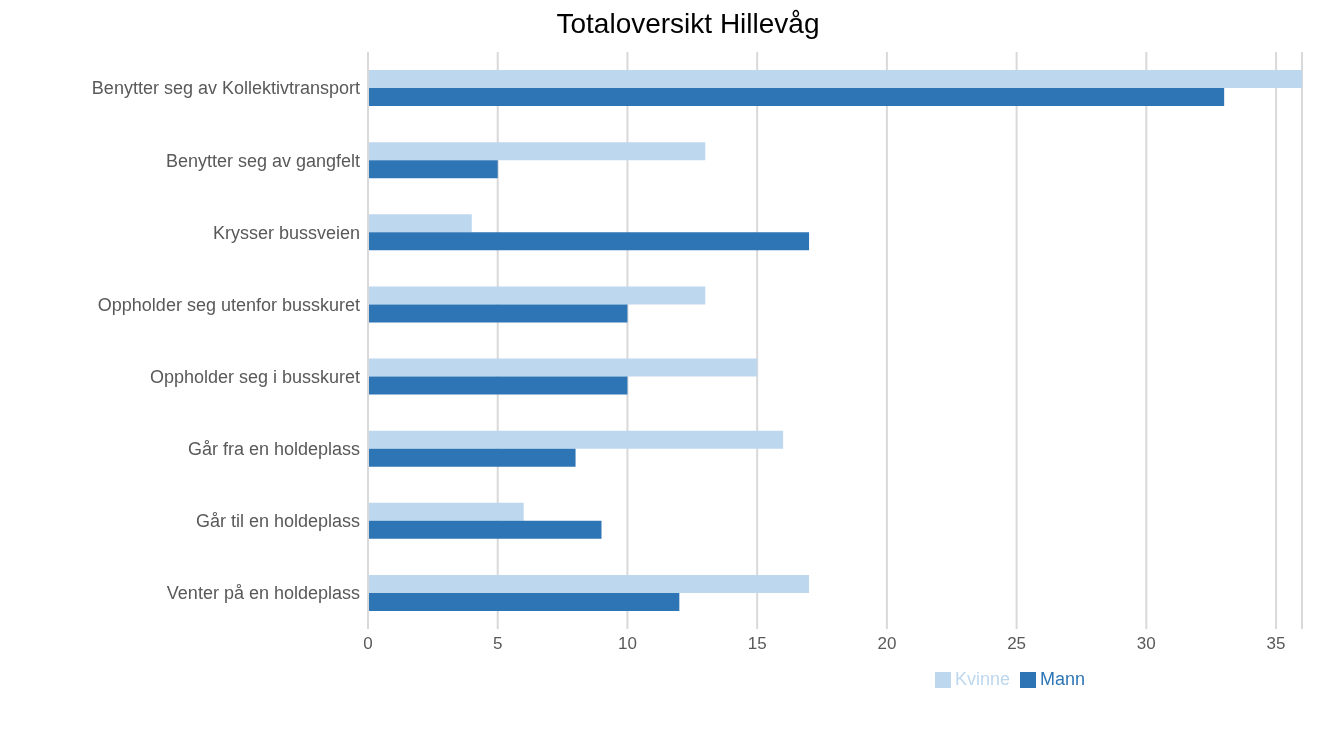 The width and height of the screenshot is (1330, 739). Describe the element at coordinates (228, 304) in the screenshot. I see `y-tick-label: Oppholder seg utenfor busskuret` at that location.